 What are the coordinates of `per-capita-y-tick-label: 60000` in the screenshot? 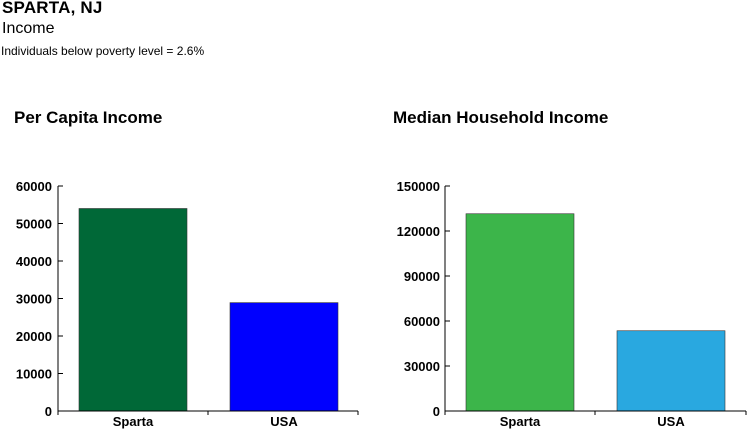 It's located at (34, 186).